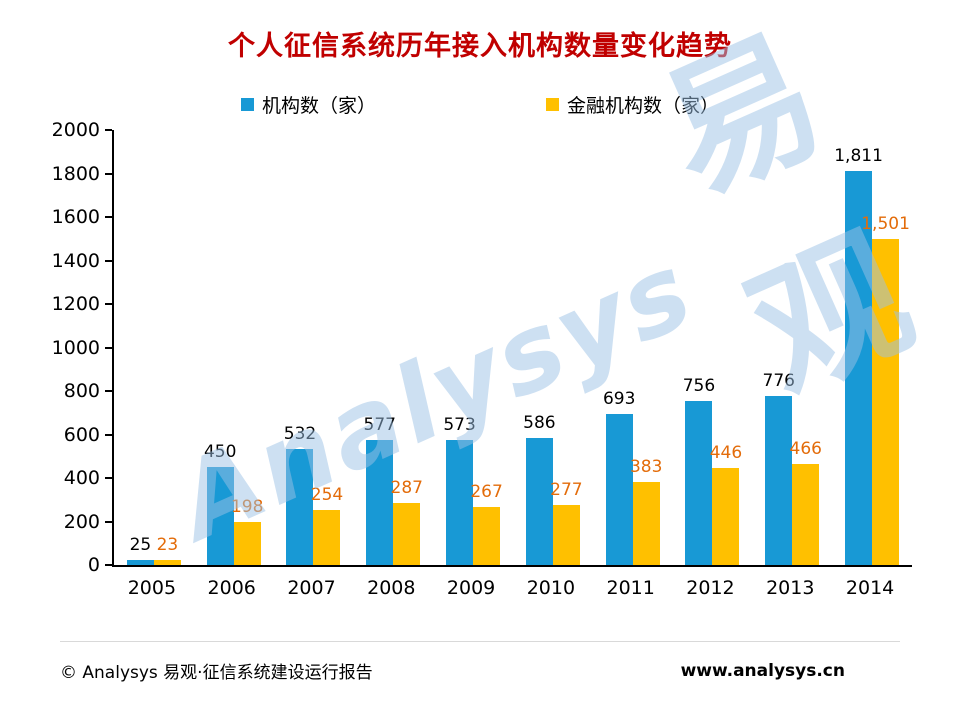 Image resolution: width=960 pixels, height=720 pixels. What do you see at coordinates (393, 347) in the screenshot?
I see `bar-group: 577 287` at bounding box center [393, 347].